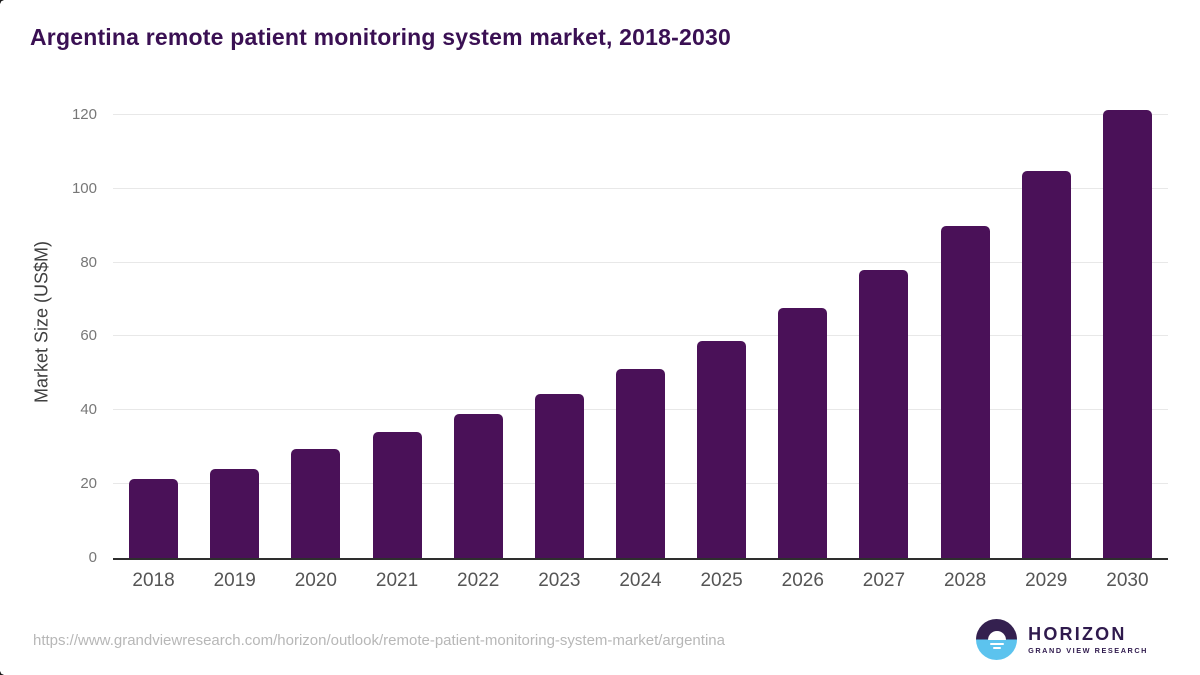 Image resolution: width=1200 pixels, height=675 pixels. What do you see at coordinates (153, 580) in the screenshot?
I see `x-tick-label-2018: 2018` at bounding box center [153, 580].